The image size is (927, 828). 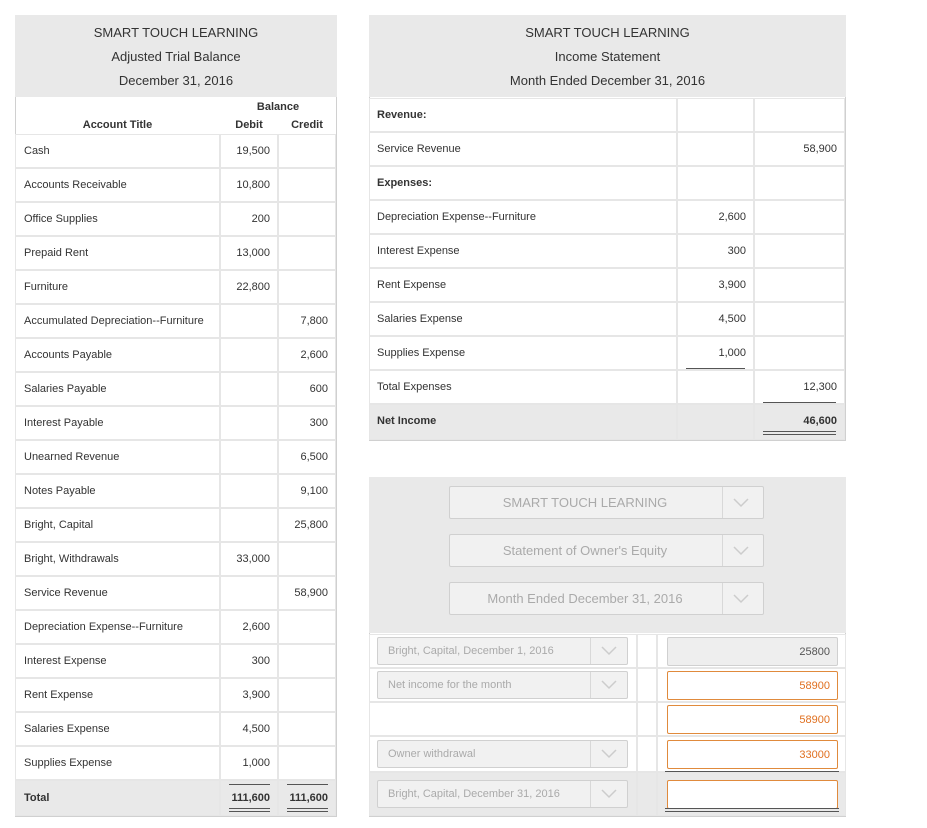 I want to click on credit: 58,900, so click(x=311, y=593).